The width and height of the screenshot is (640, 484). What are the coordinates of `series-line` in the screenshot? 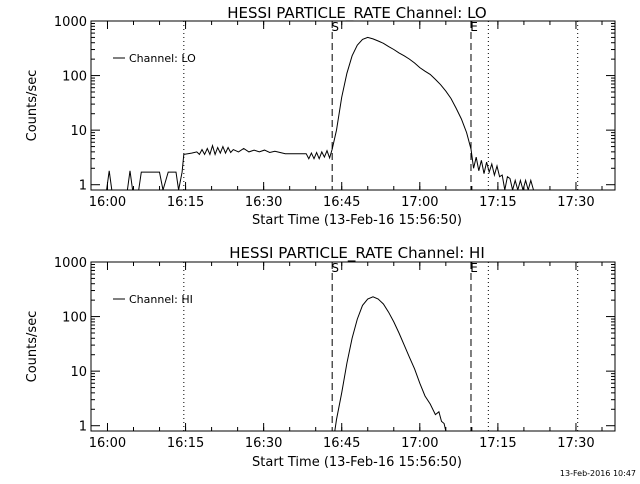 It's located at (390, 363).